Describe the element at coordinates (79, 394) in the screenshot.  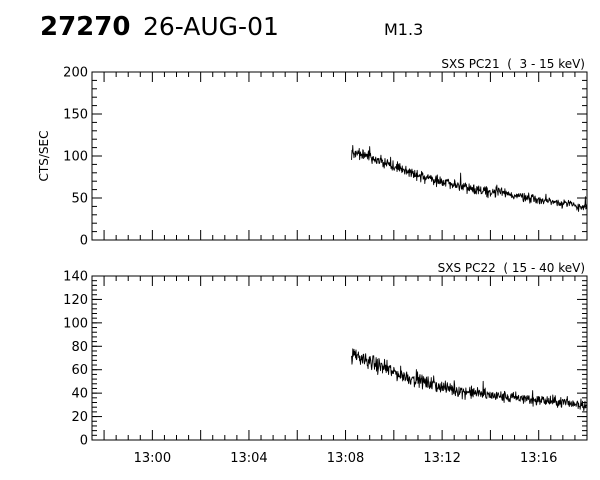
I see `y-tick-label: 40` at that location.